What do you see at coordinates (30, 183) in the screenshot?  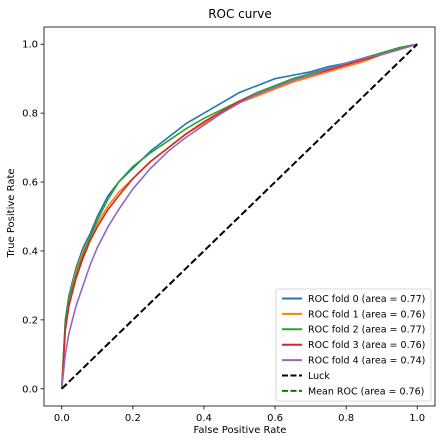 I see `y-tick-label: 0.6` at bounding box center [30, 183].